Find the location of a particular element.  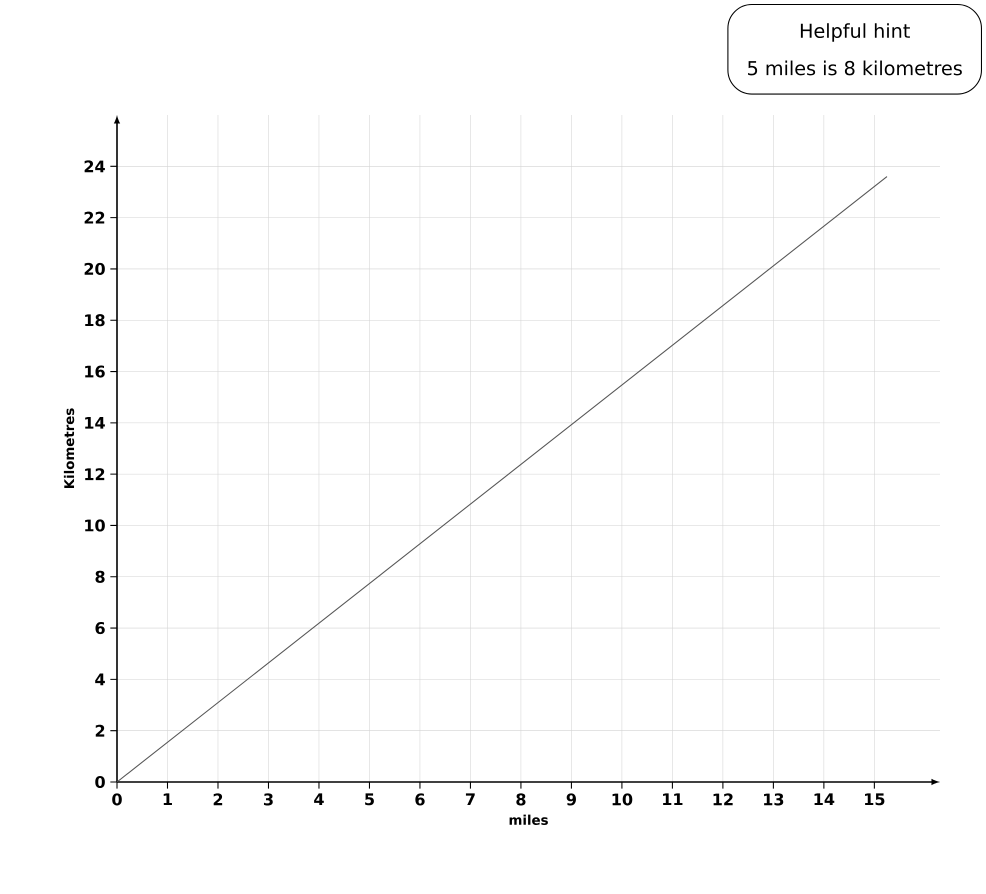

y-tick-label: 20 is located at coordinates (94, 268).